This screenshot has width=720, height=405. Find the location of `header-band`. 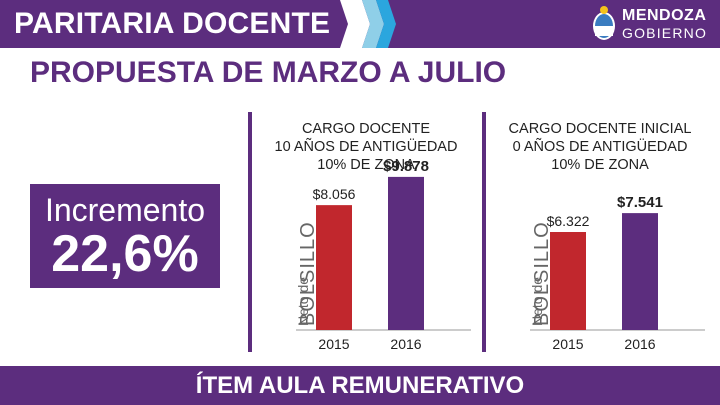

header-band is located at coordinates (175, 24).